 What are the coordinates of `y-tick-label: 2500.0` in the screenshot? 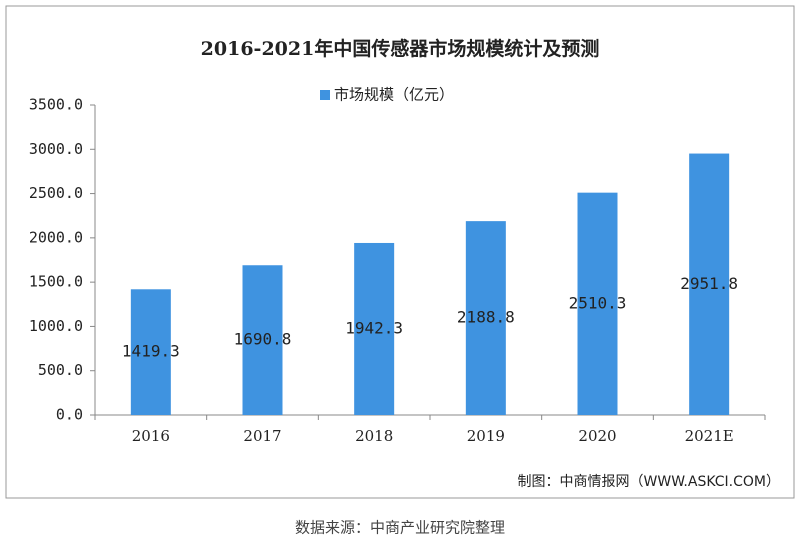 It's located at (56, 193).